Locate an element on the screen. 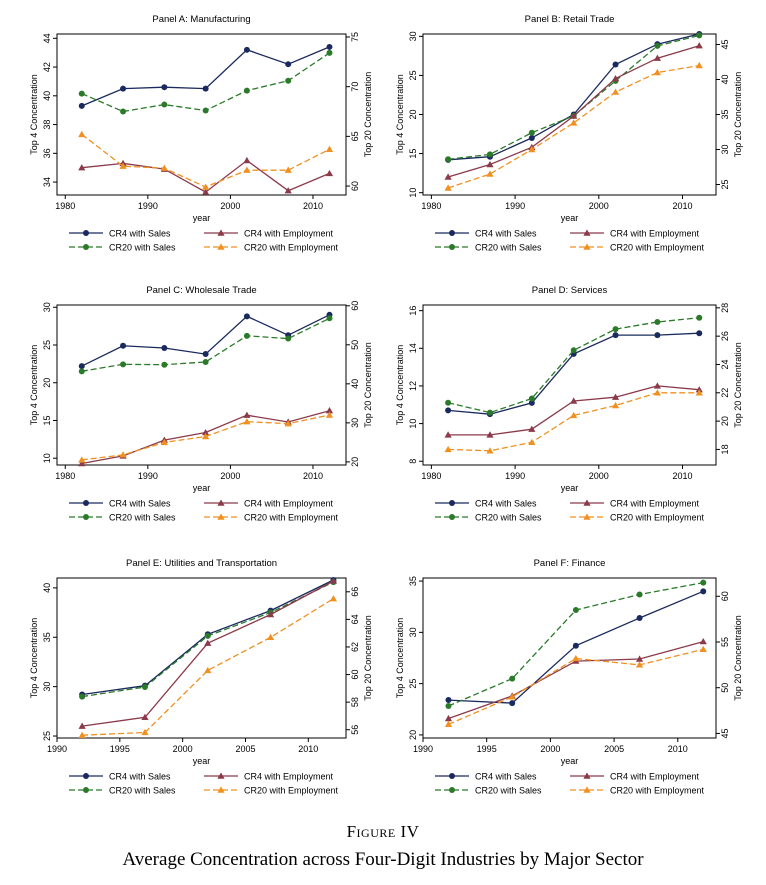 This screenshot has width=766, height=885. y2-tick-label: 25 is located at coordinates (725, 184).